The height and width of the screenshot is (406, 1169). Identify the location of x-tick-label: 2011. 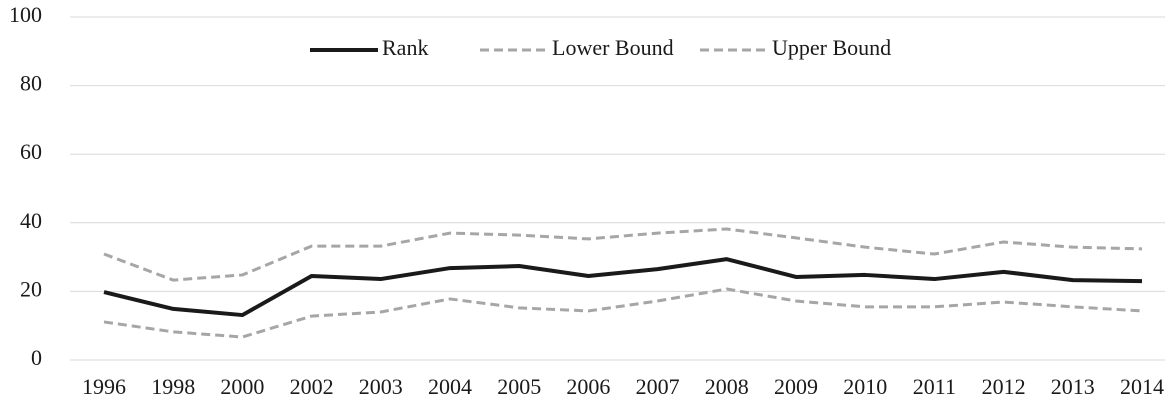
(934, 386).